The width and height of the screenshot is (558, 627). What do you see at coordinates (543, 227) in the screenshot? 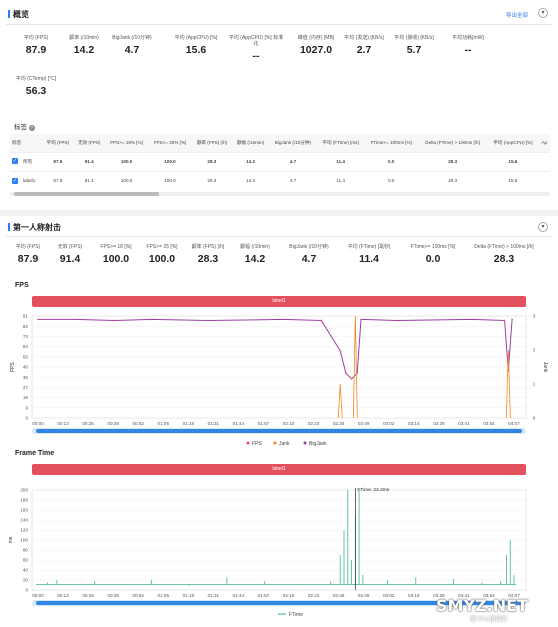
I see `collapse-fps-button: ▾` at bounding box center [543, 227].